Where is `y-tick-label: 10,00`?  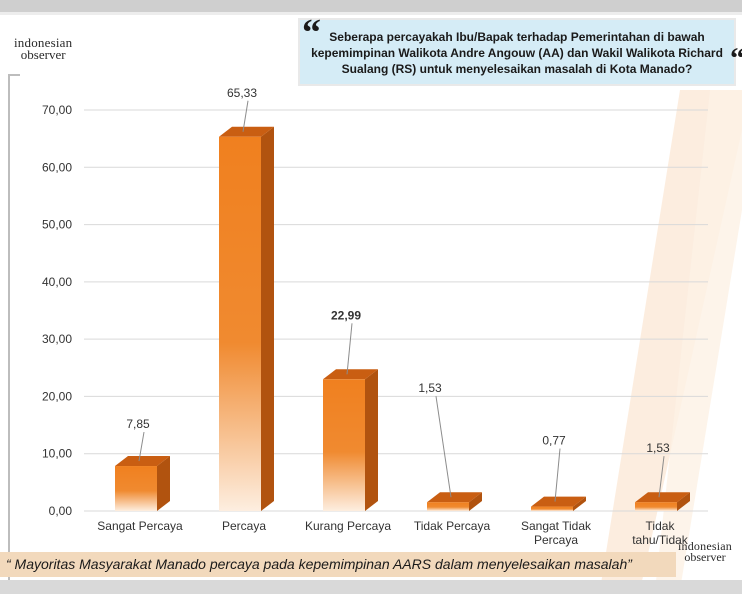 y-tick-label: 10,00 is located at coordinates (57, 454).